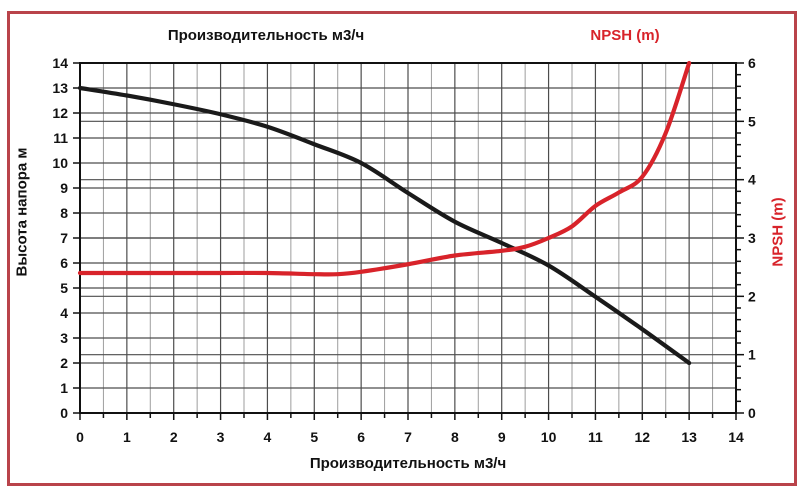 The width and height of the screenshot is (810, 500). I want to click on x-axis-title: Производительность м3/ч, so click(408, 463).